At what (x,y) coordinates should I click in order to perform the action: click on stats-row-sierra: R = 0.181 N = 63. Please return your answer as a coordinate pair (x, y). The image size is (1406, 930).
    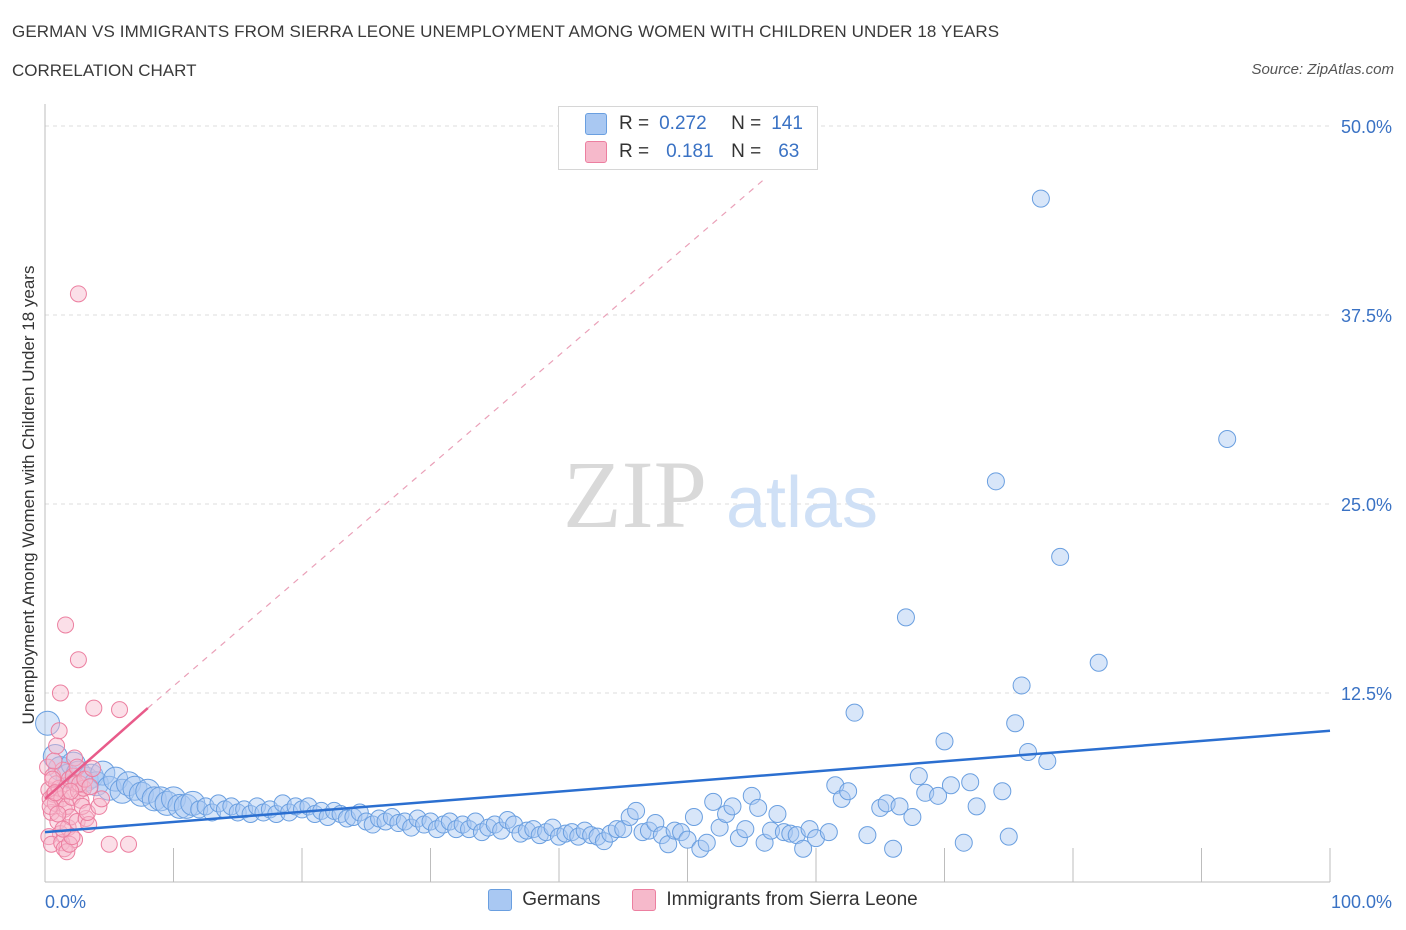
    Looking at the image, I should click on (692, 152).